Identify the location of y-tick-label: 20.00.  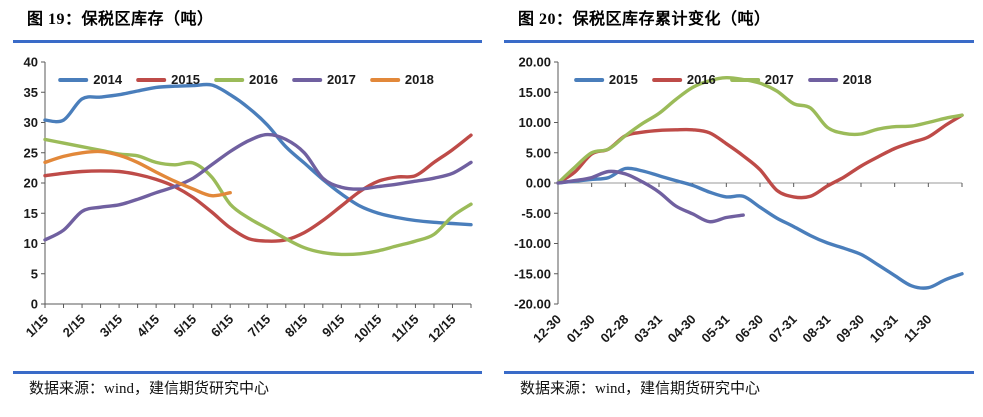
(534, 62).